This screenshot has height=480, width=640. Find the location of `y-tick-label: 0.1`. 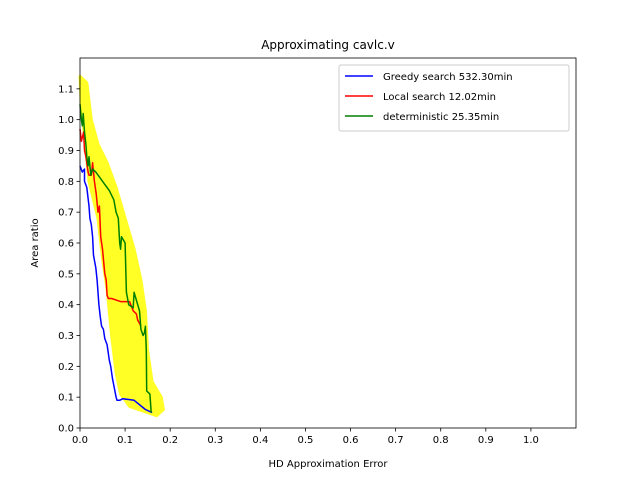

y-tick-label: 0.1 is located at coordinates (66, 398).